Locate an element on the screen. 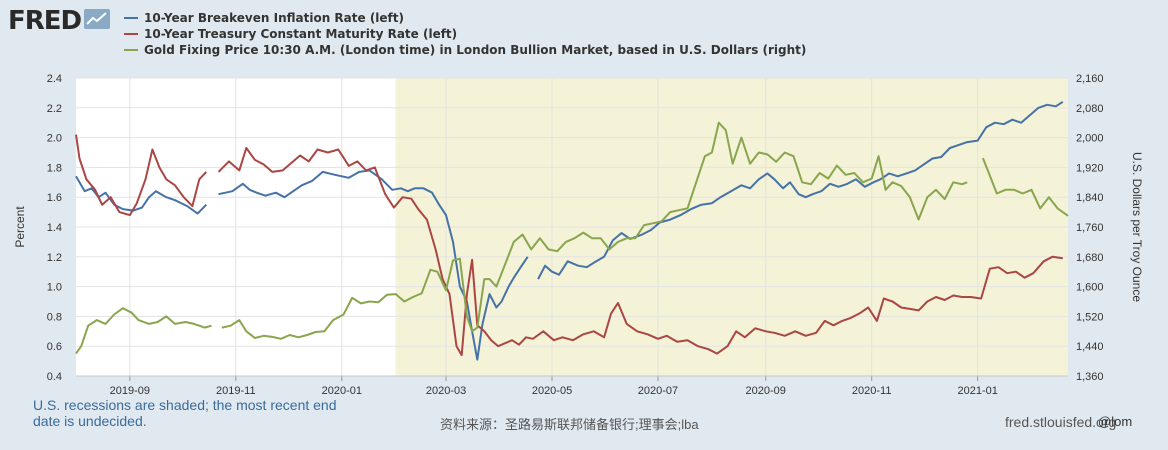  logo-text: FRED is located at coordinates (45, 21).